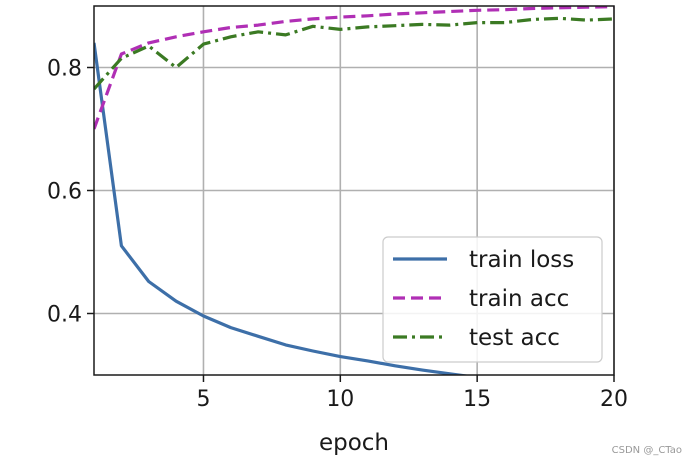 The height and width of the screenshot is (464, 688). What do you see at coordinates (614, 399) in the screenshot?
I see `x-tick-label: 20` at bounding box center [614, 399].